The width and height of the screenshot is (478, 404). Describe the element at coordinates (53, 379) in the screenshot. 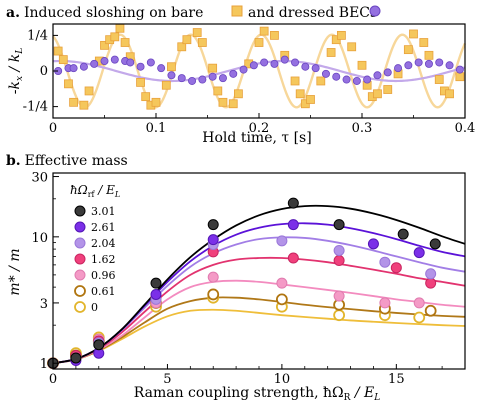

I see `panel-b-xtick-label: 0` at that location.